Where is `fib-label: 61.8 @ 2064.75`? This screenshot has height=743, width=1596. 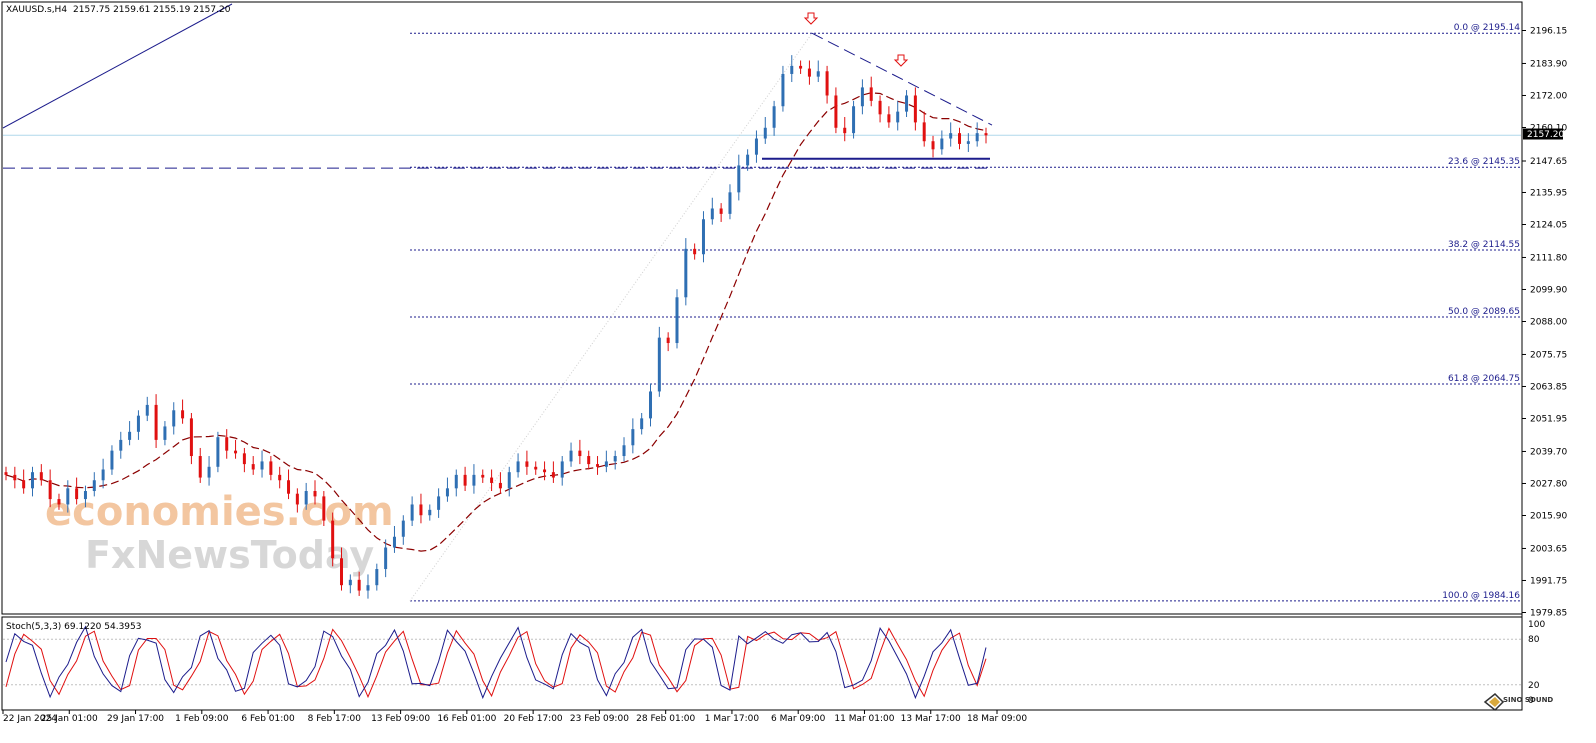 fib-label: 61.8 @ 2064.75 is located at coordinates (1484, 379).